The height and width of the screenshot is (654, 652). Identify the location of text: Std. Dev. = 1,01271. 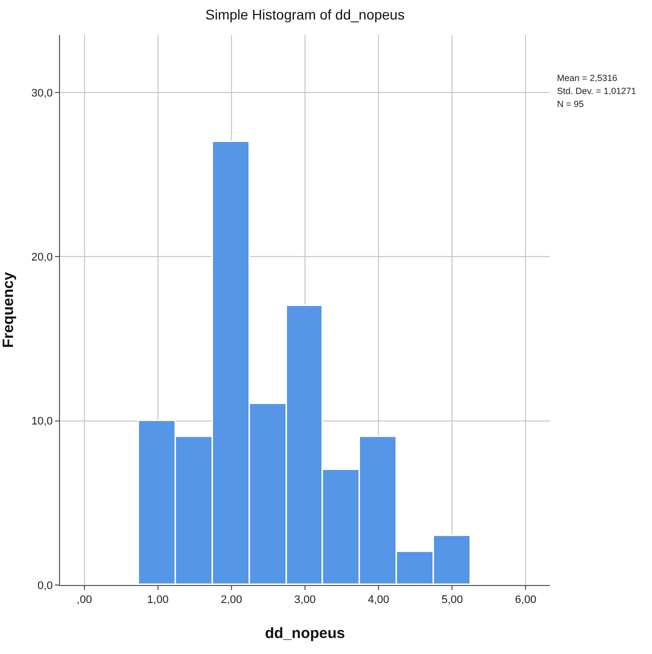
(596, 91).